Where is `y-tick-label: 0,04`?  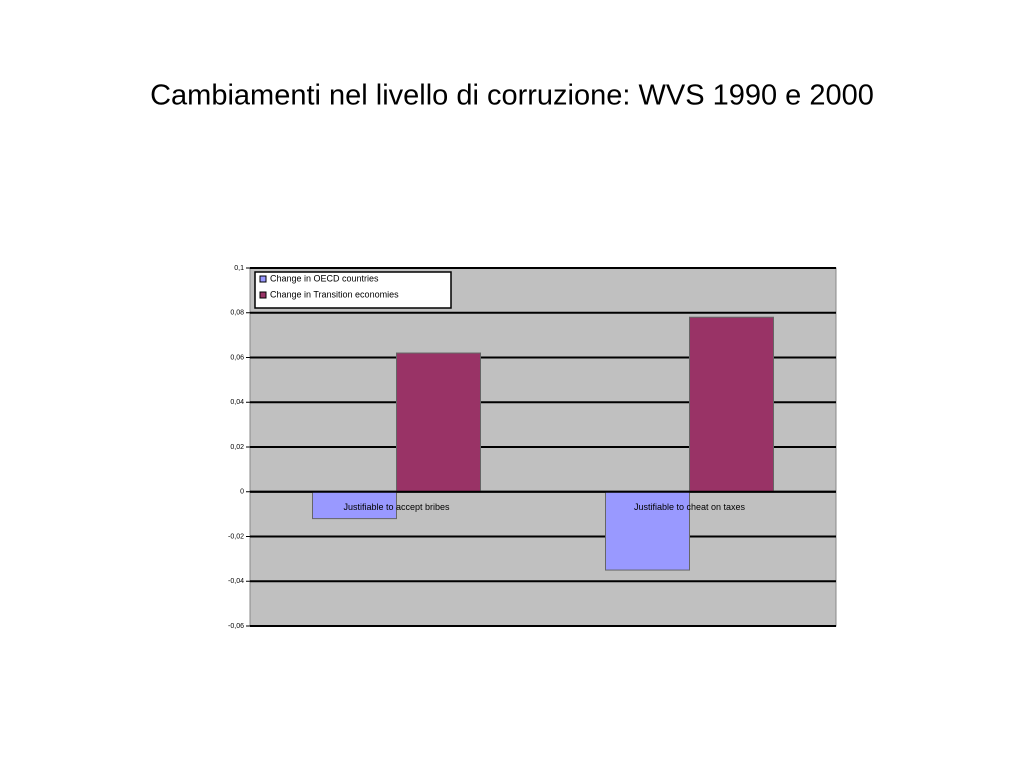 y-tick-label: 0,04 is located at coordinates (237, 402).